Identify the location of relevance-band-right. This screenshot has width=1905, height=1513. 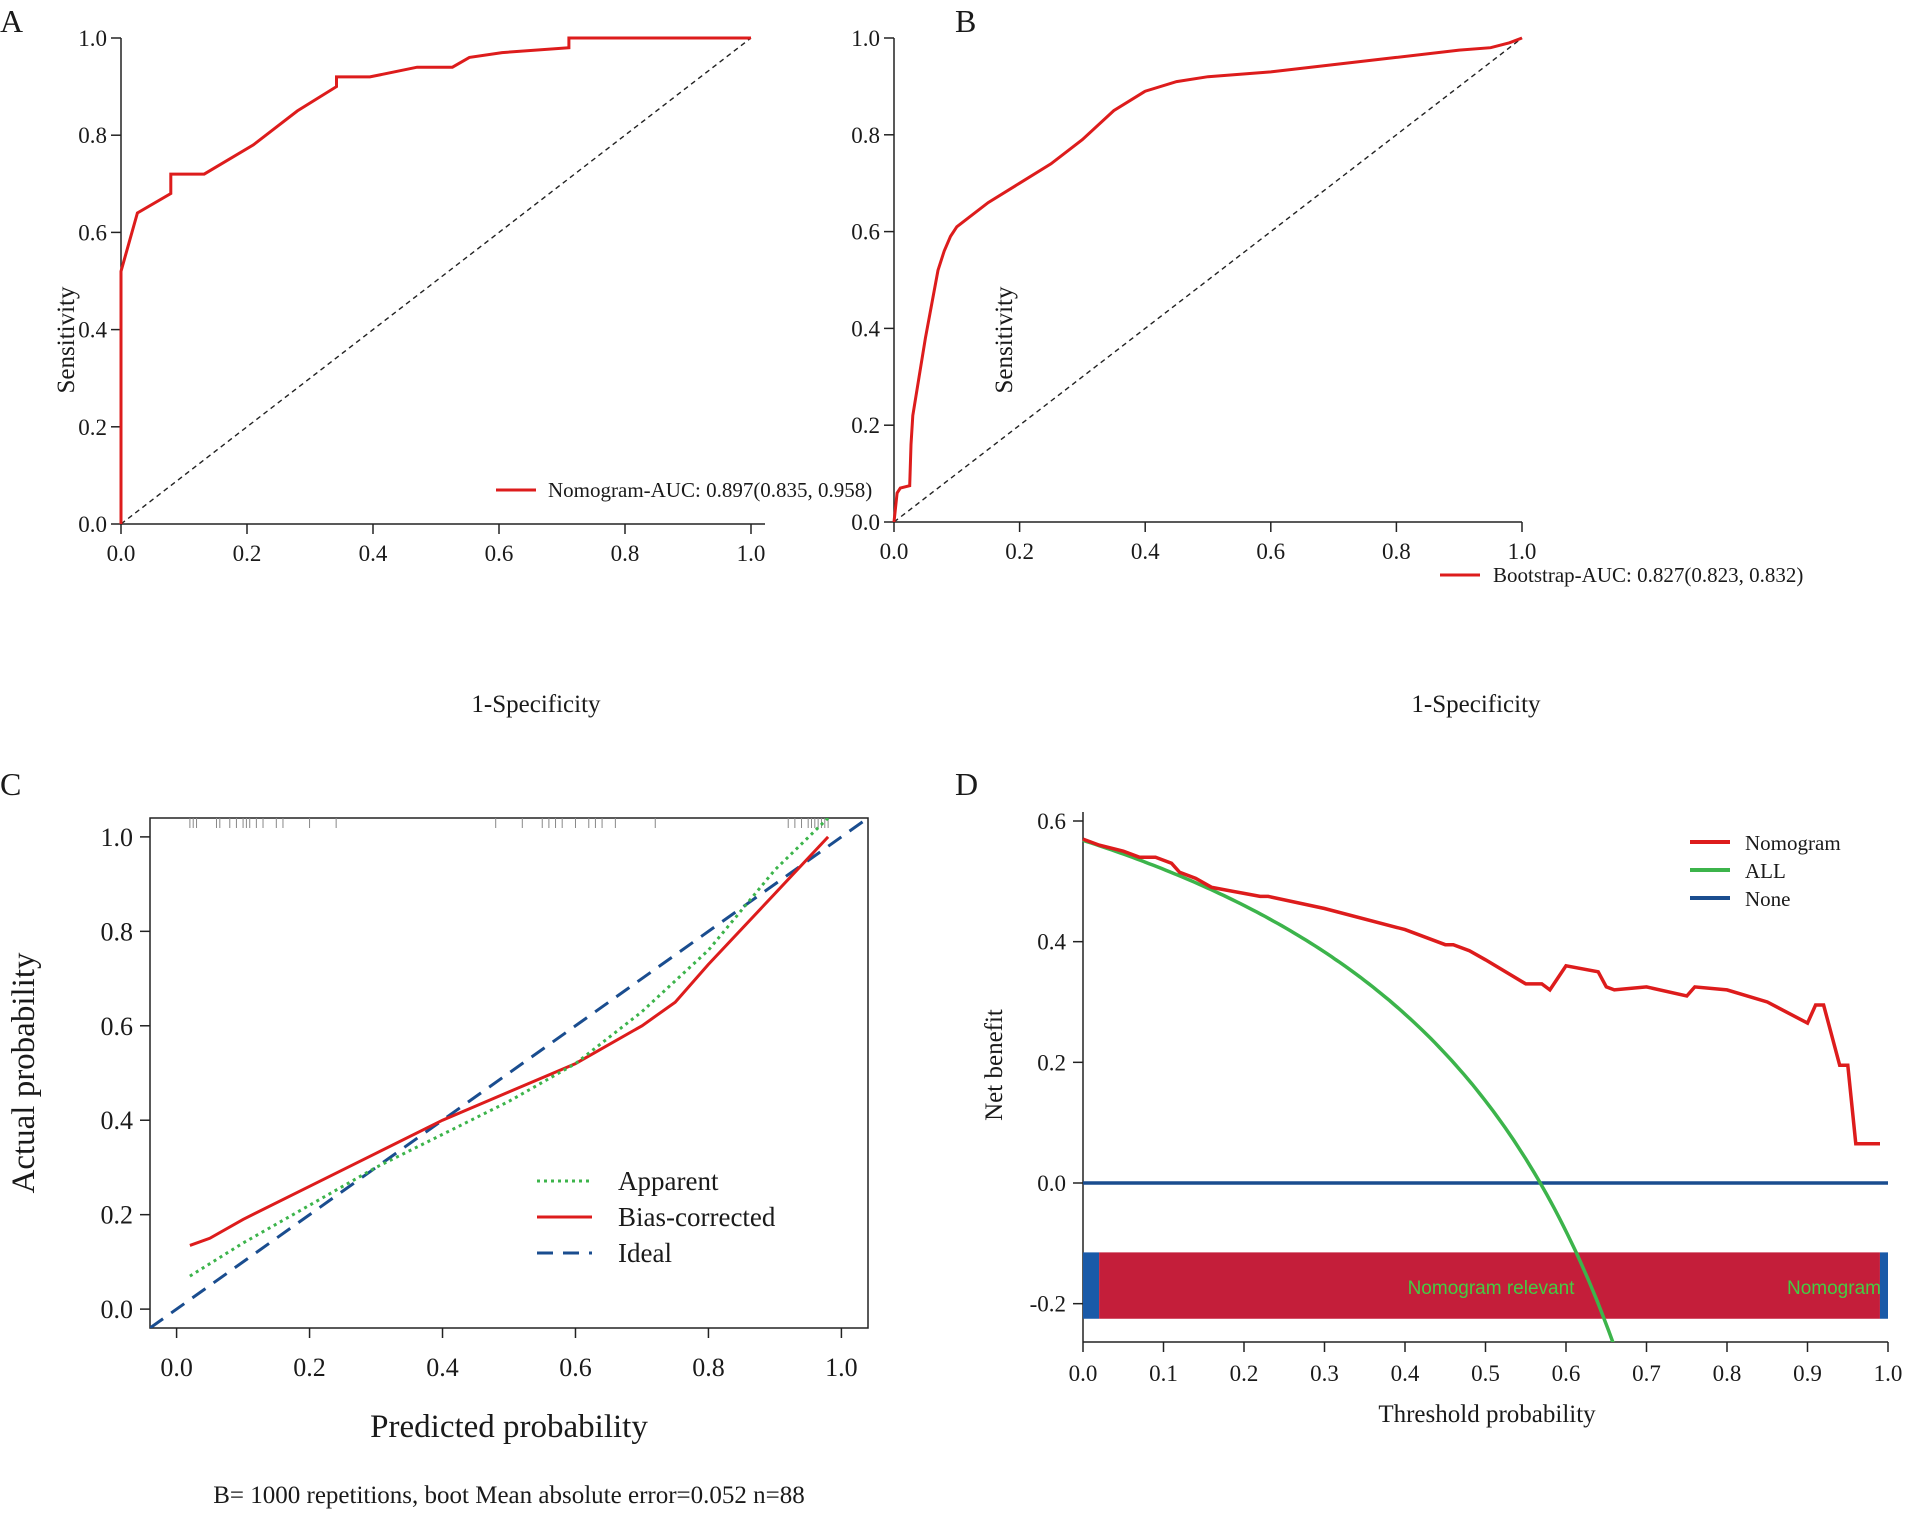
(1883, 1285).